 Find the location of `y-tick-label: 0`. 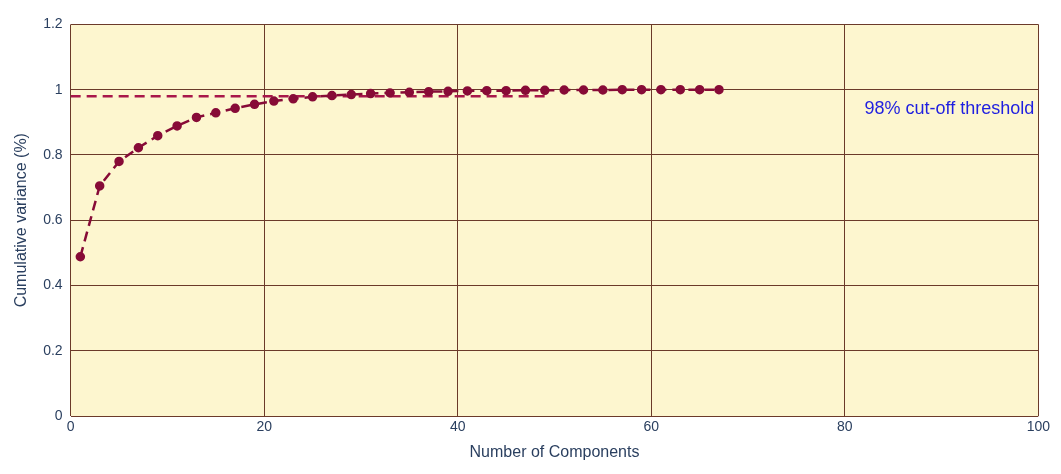

y-tick-label: 0 is located at coordinates (58, 414).